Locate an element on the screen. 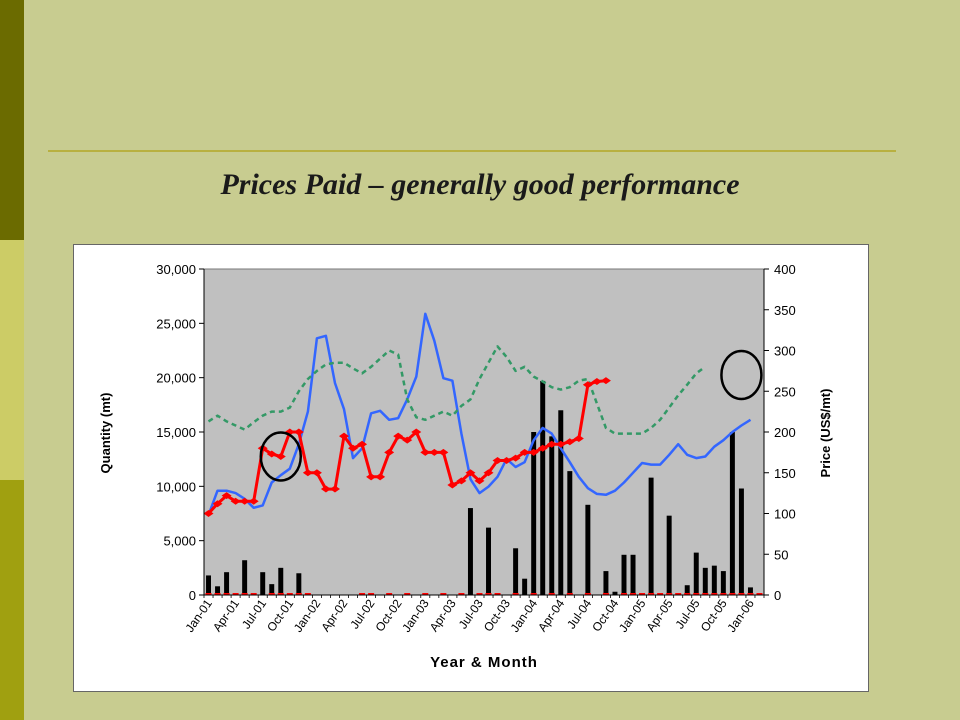 The image size is (960, 720). right-tick-label: 350 is located at coordinates (785, 310).